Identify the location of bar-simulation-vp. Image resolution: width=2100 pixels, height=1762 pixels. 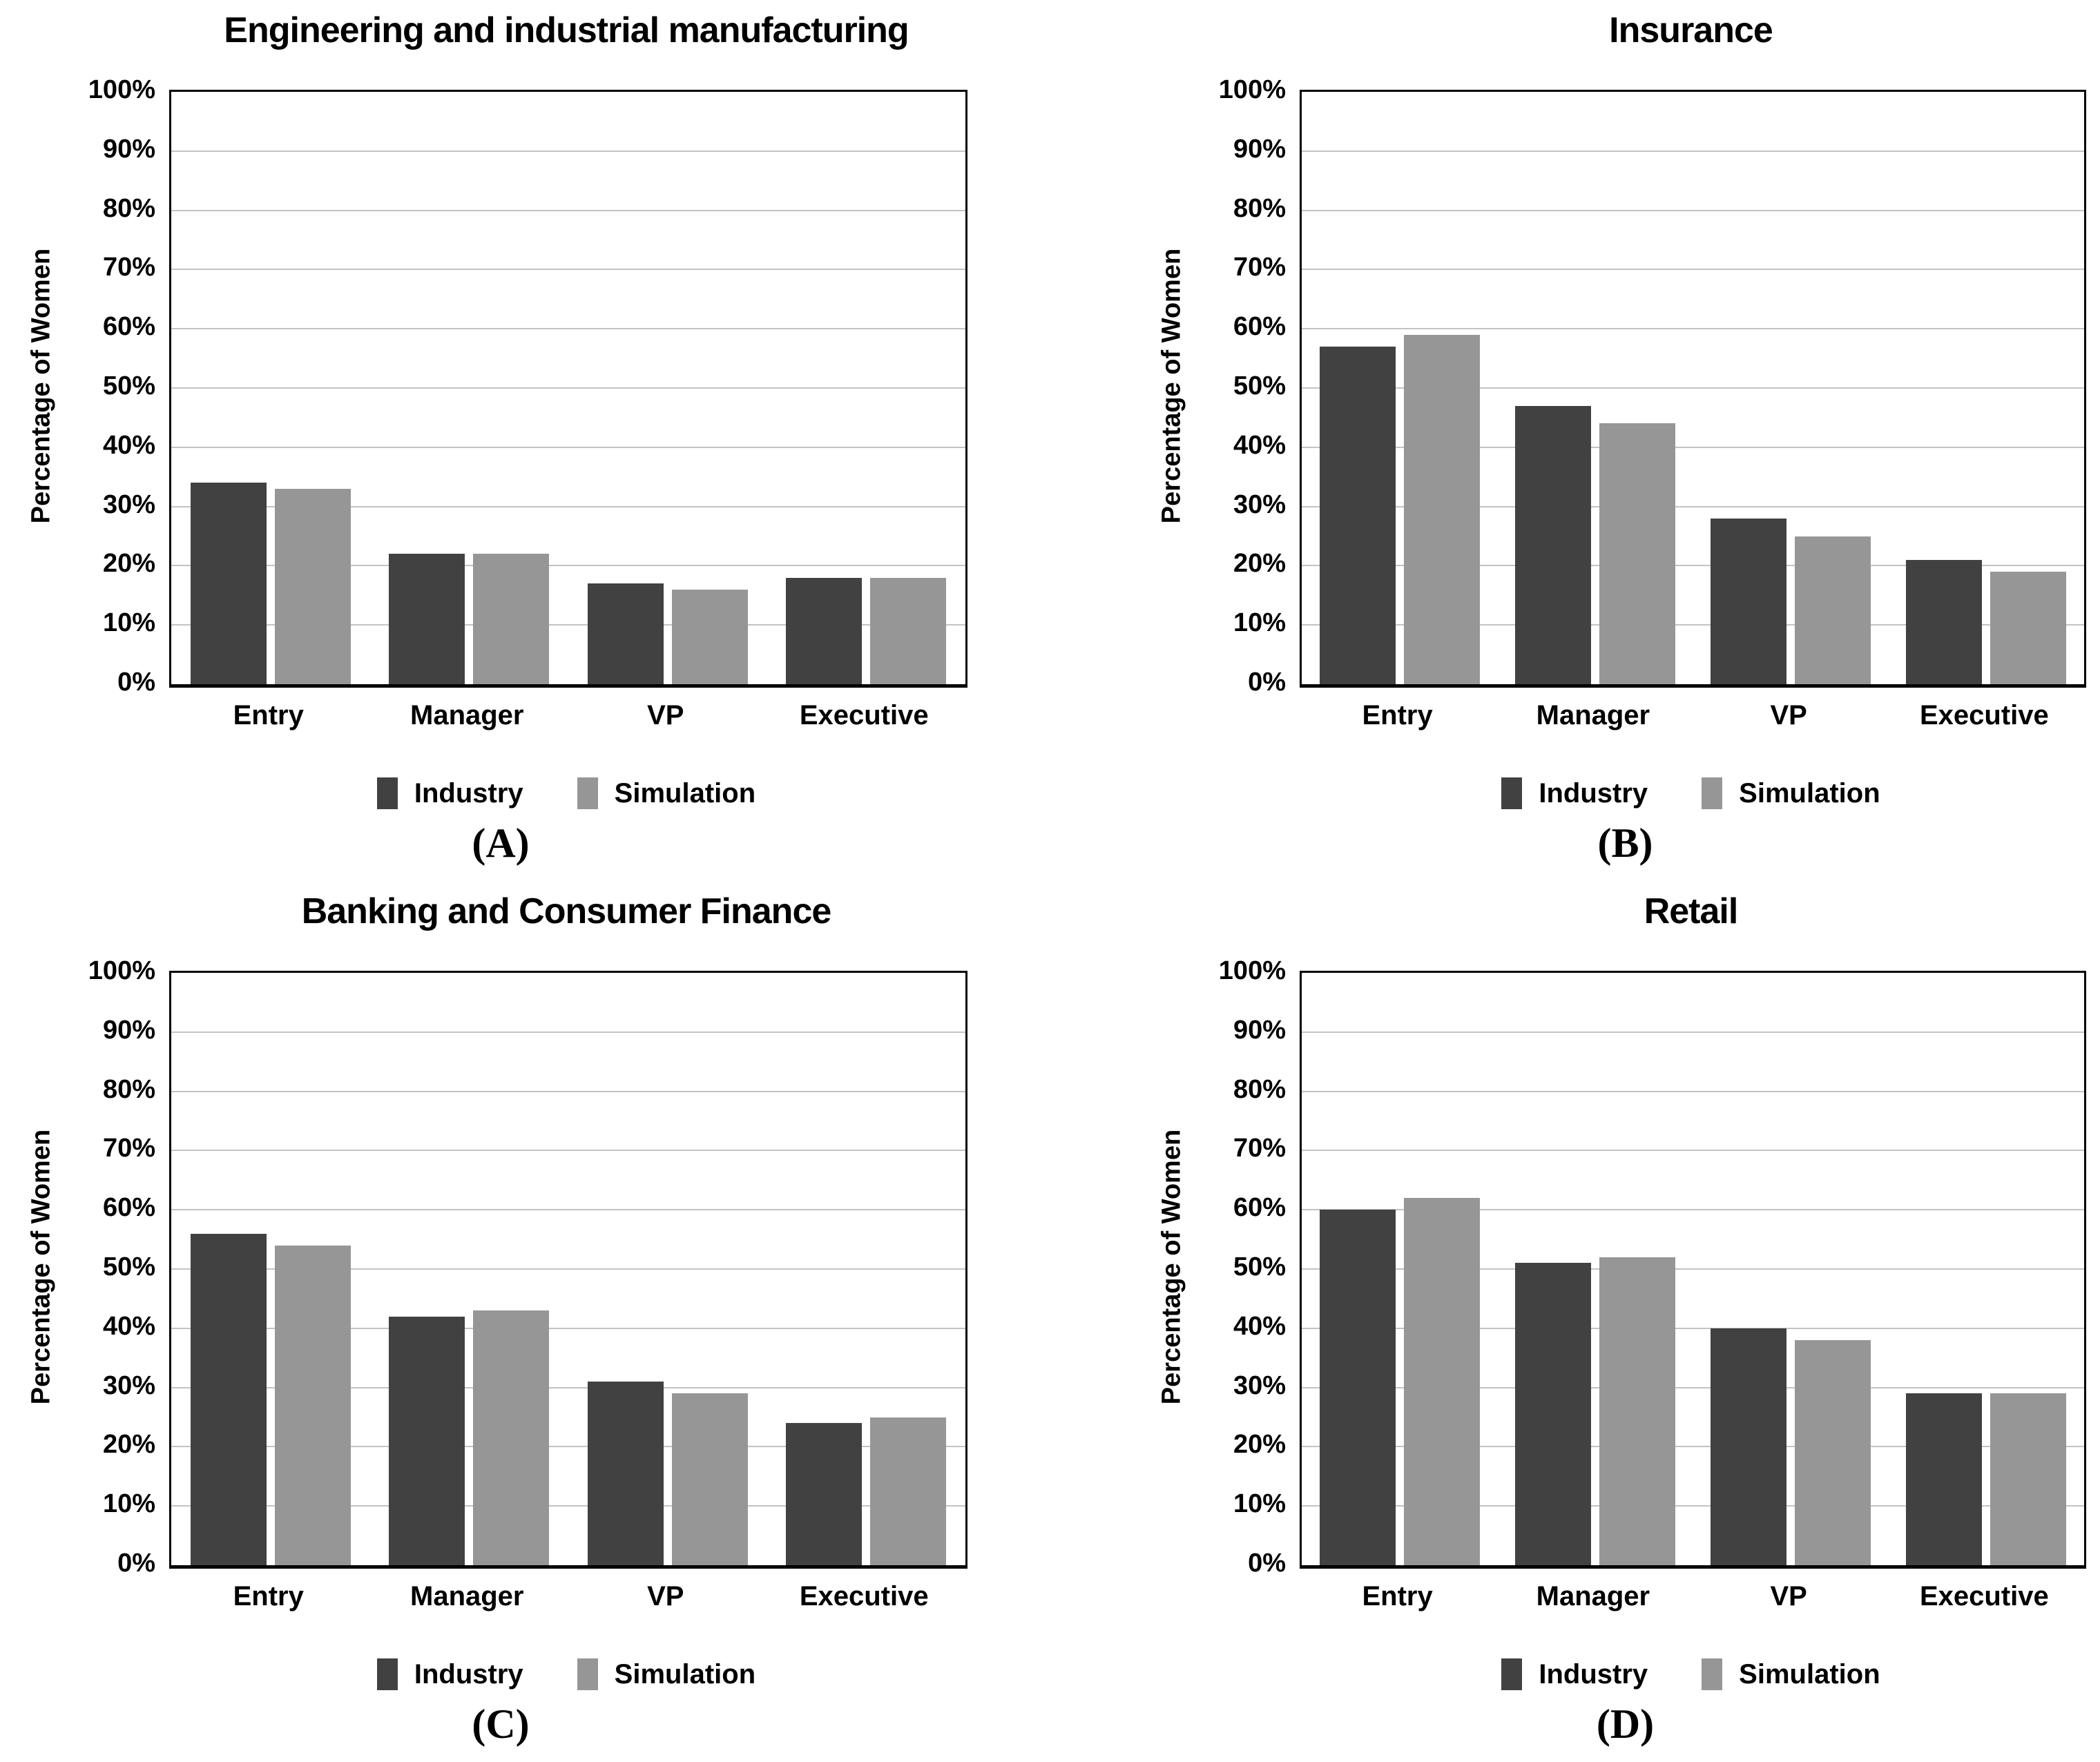
(1833, 610).